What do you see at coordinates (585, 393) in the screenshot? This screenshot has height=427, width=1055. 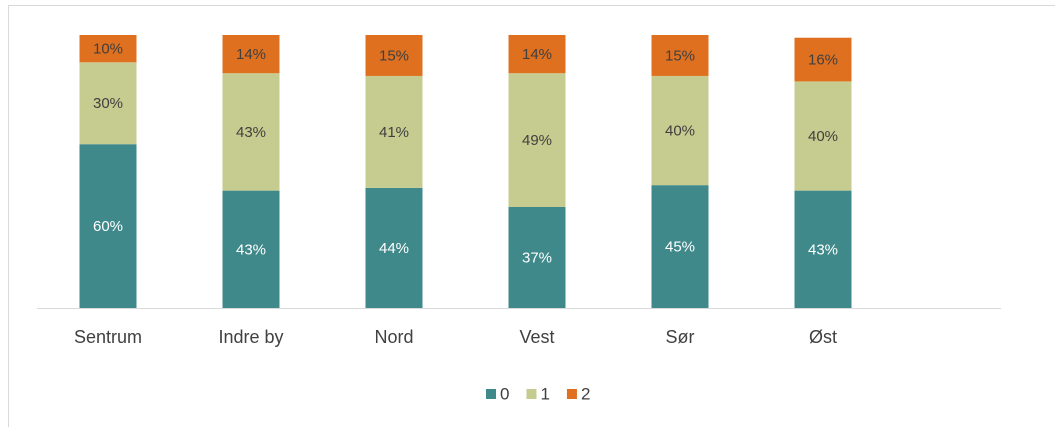 I see `legend-label: 2` at bounding box center [585, 393].